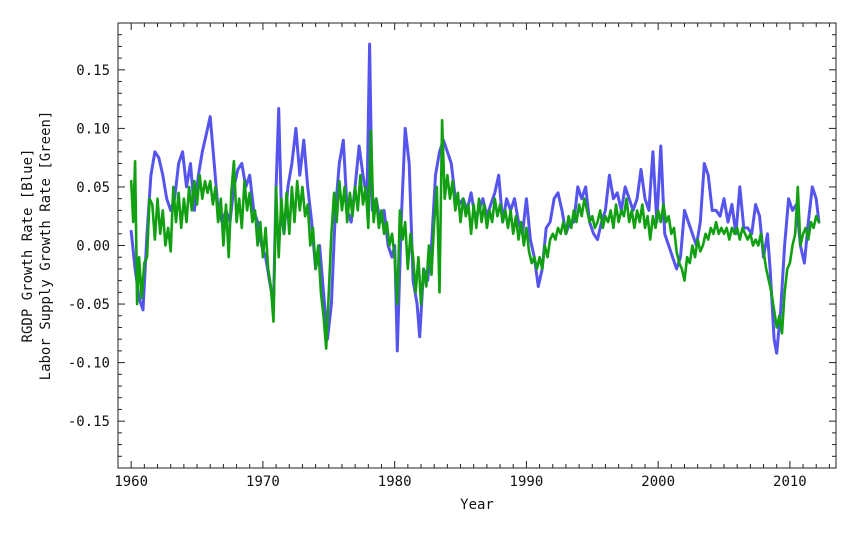  I want to click on y-axis-label-line-1: RGDP Growth Rate [Blue], so click(28, 246).